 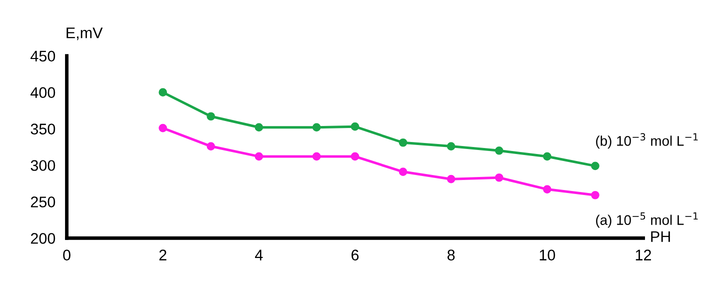 I want to click on y-tick-label: 200, so click(x=43, y=238).